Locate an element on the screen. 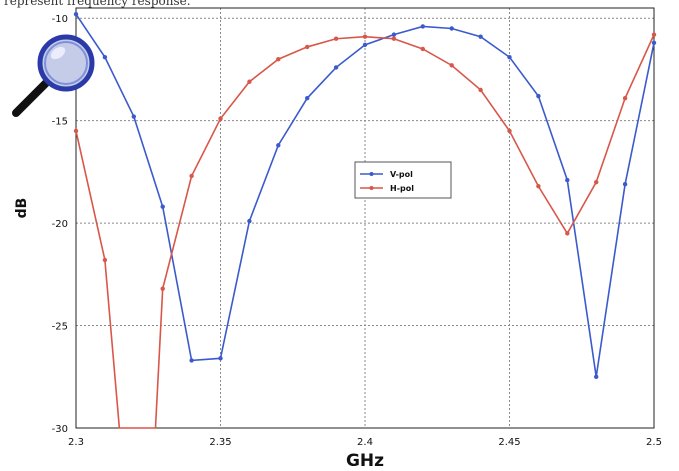  figure-caption: represent frequency response. is located at coordinates (97, 4).